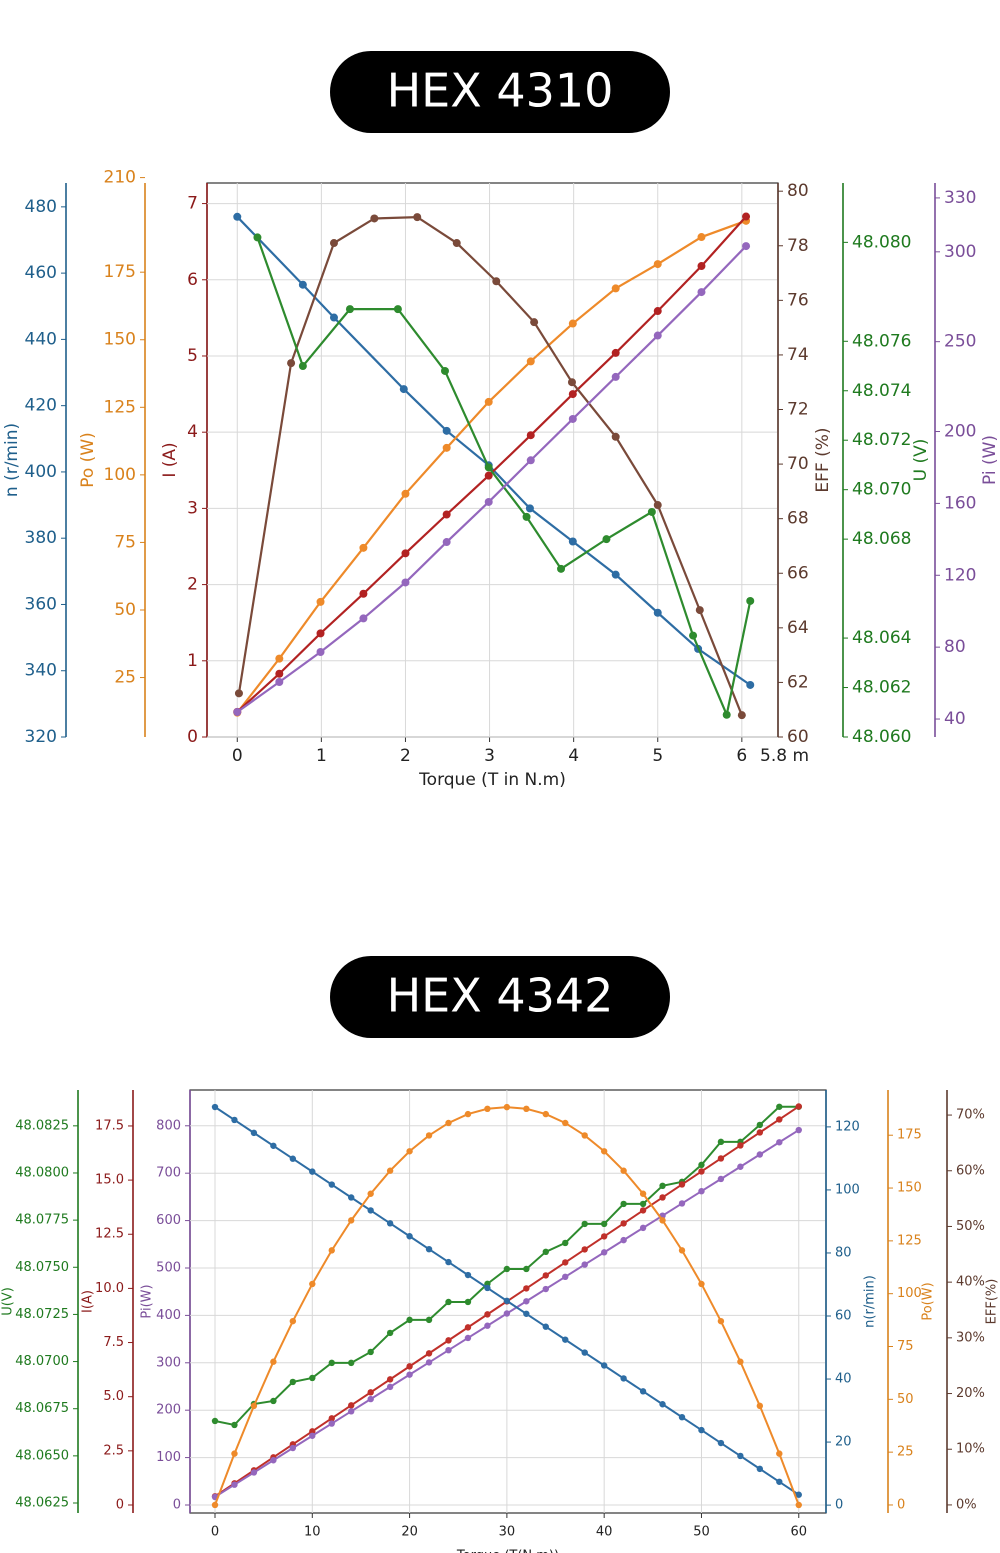 This screenshot has height=1553, width=1000. I want to click on y-tick-label: 48.068, so click(881, 539).